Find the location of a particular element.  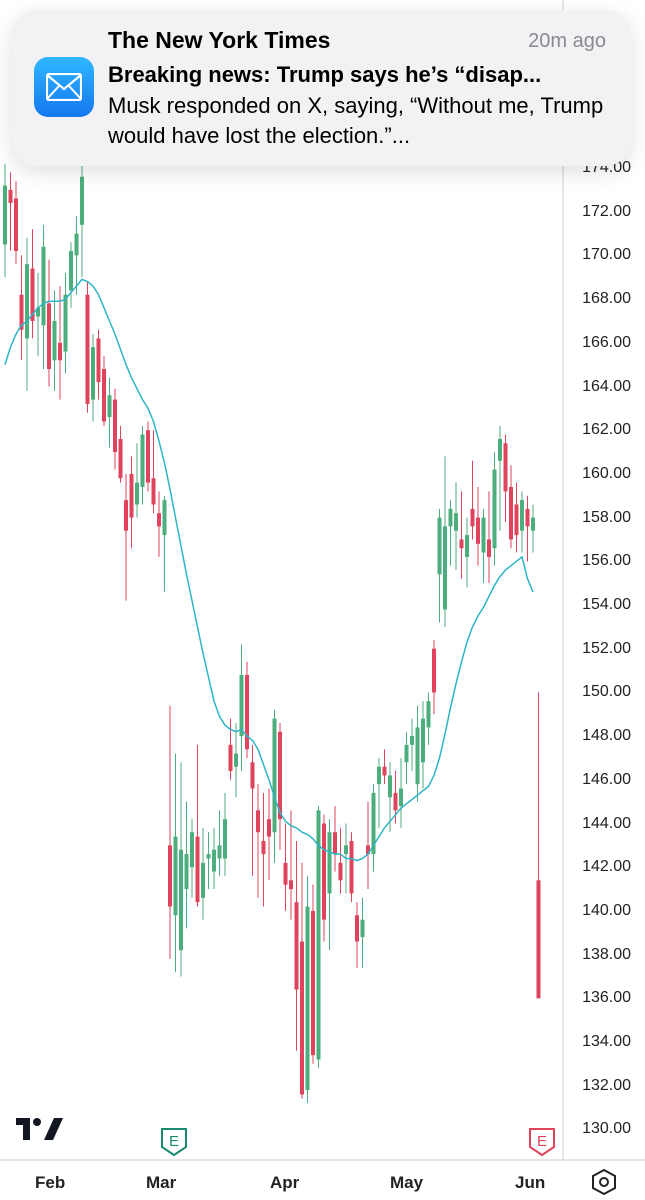

price-label: 168.00 is located at coordinates (606, 299).